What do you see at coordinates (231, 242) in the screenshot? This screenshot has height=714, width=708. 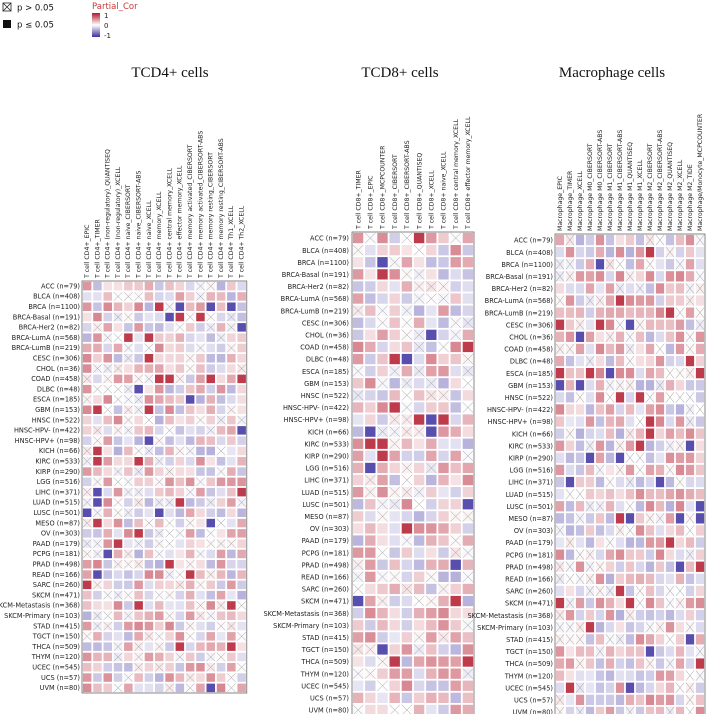 I see `column-label: T cell CD4+ Th1_XCELL` at bounding box center [231, 242].